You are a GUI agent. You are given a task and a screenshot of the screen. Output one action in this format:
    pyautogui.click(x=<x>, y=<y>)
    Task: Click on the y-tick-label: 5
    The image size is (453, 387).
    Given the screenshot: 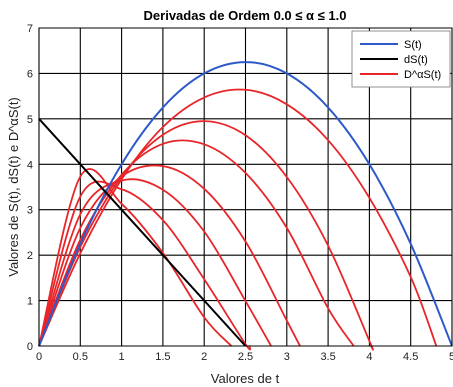 What is the action you would take?
    pyautogui.click(x=30, y=120)
    